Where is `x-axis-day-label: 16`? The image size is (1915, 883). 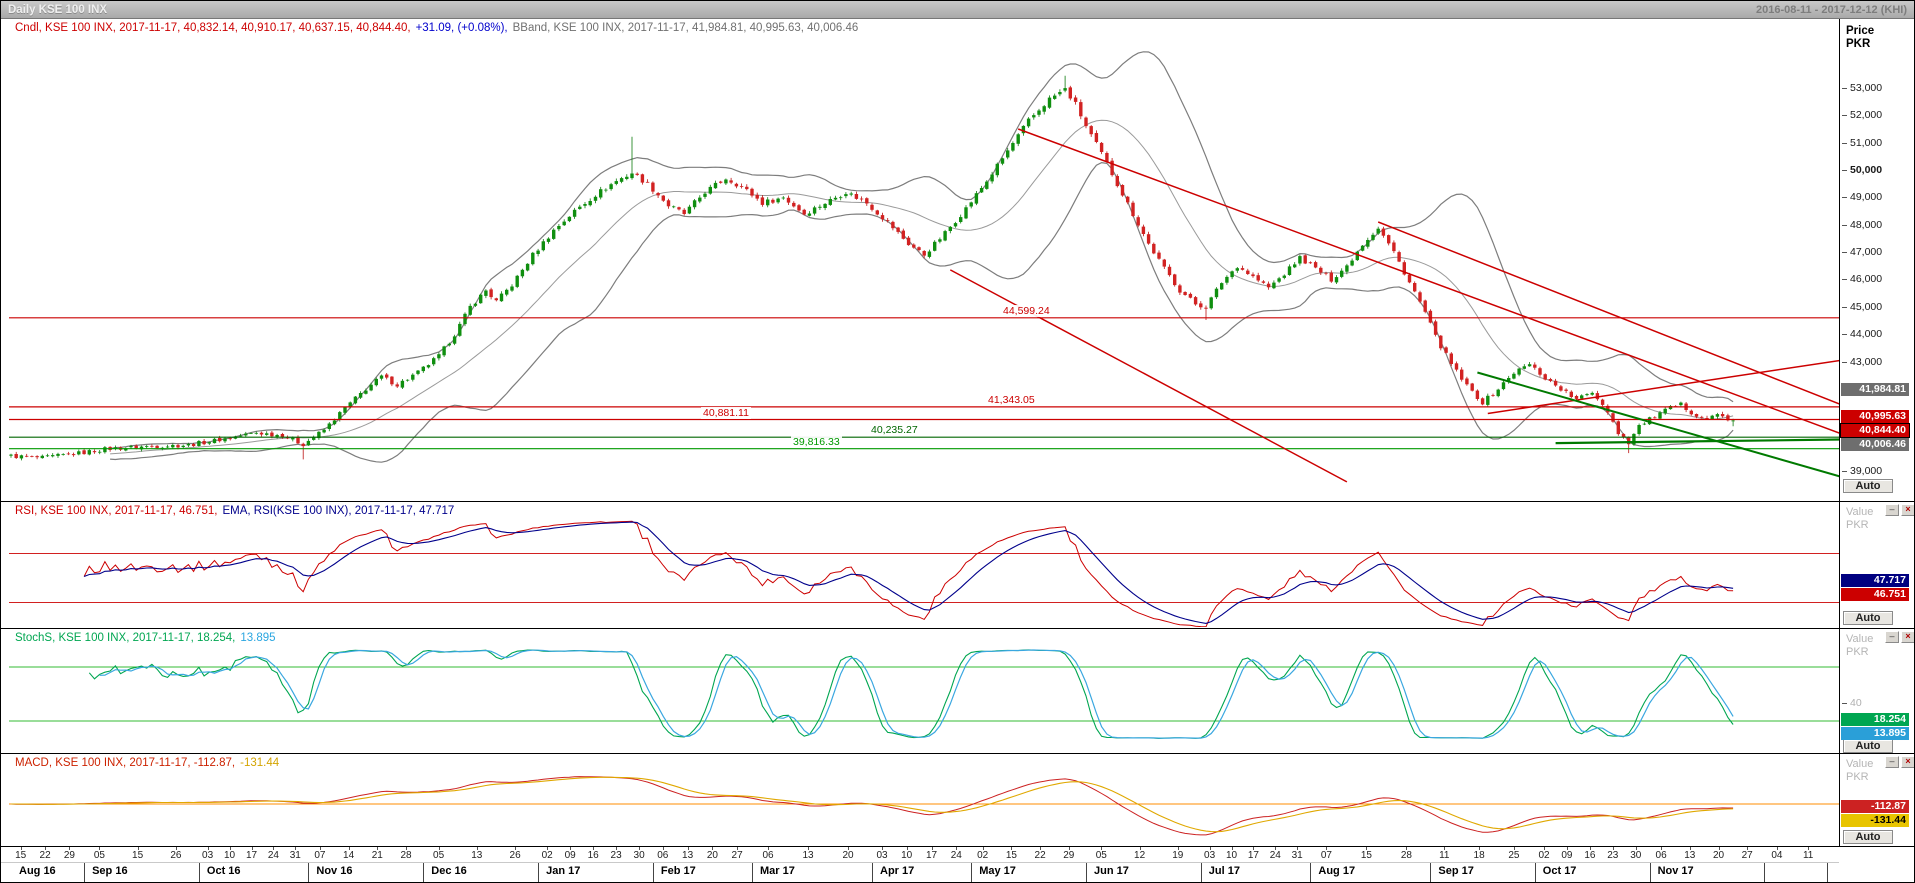
x-axis-day-label: 16 is located at coordinates (593, 855).